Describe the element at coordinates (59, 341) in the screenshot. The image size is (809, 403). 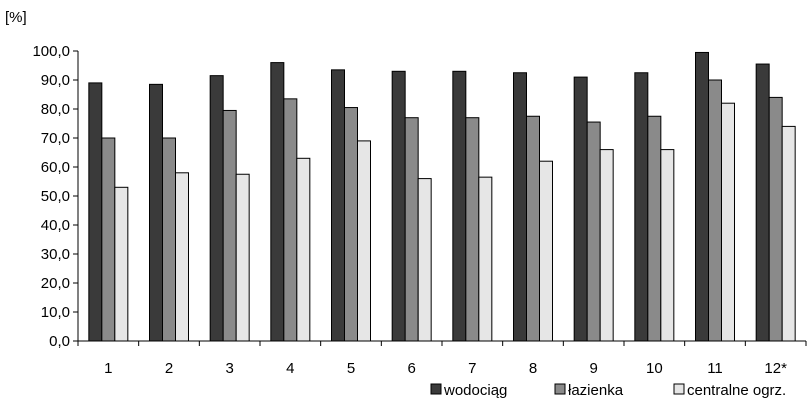
I see `y-tick-label: 0,0` at that location.